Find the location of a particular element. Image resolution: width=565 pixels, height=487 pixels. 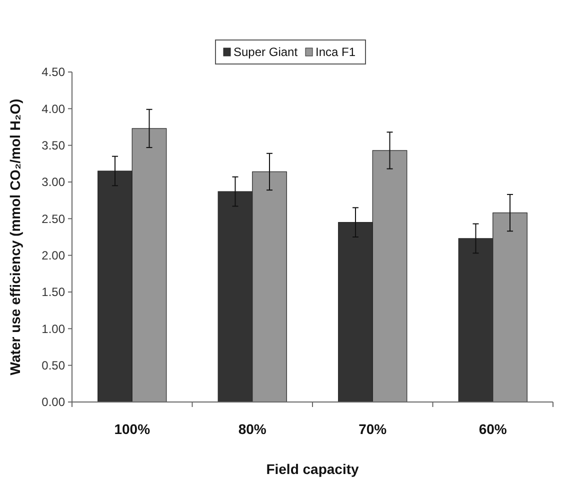

y-tick-label: 1.50 is located at coordinates (54, 292).